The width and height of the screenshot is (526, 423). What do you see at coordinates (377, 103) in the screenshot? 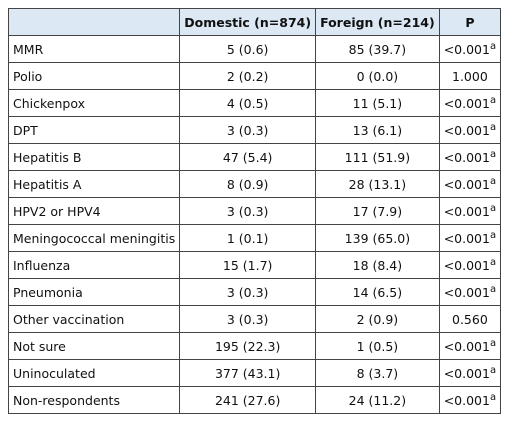
I see `foreign-cell: 11 (5.1)` at bounding box center [377, 103].